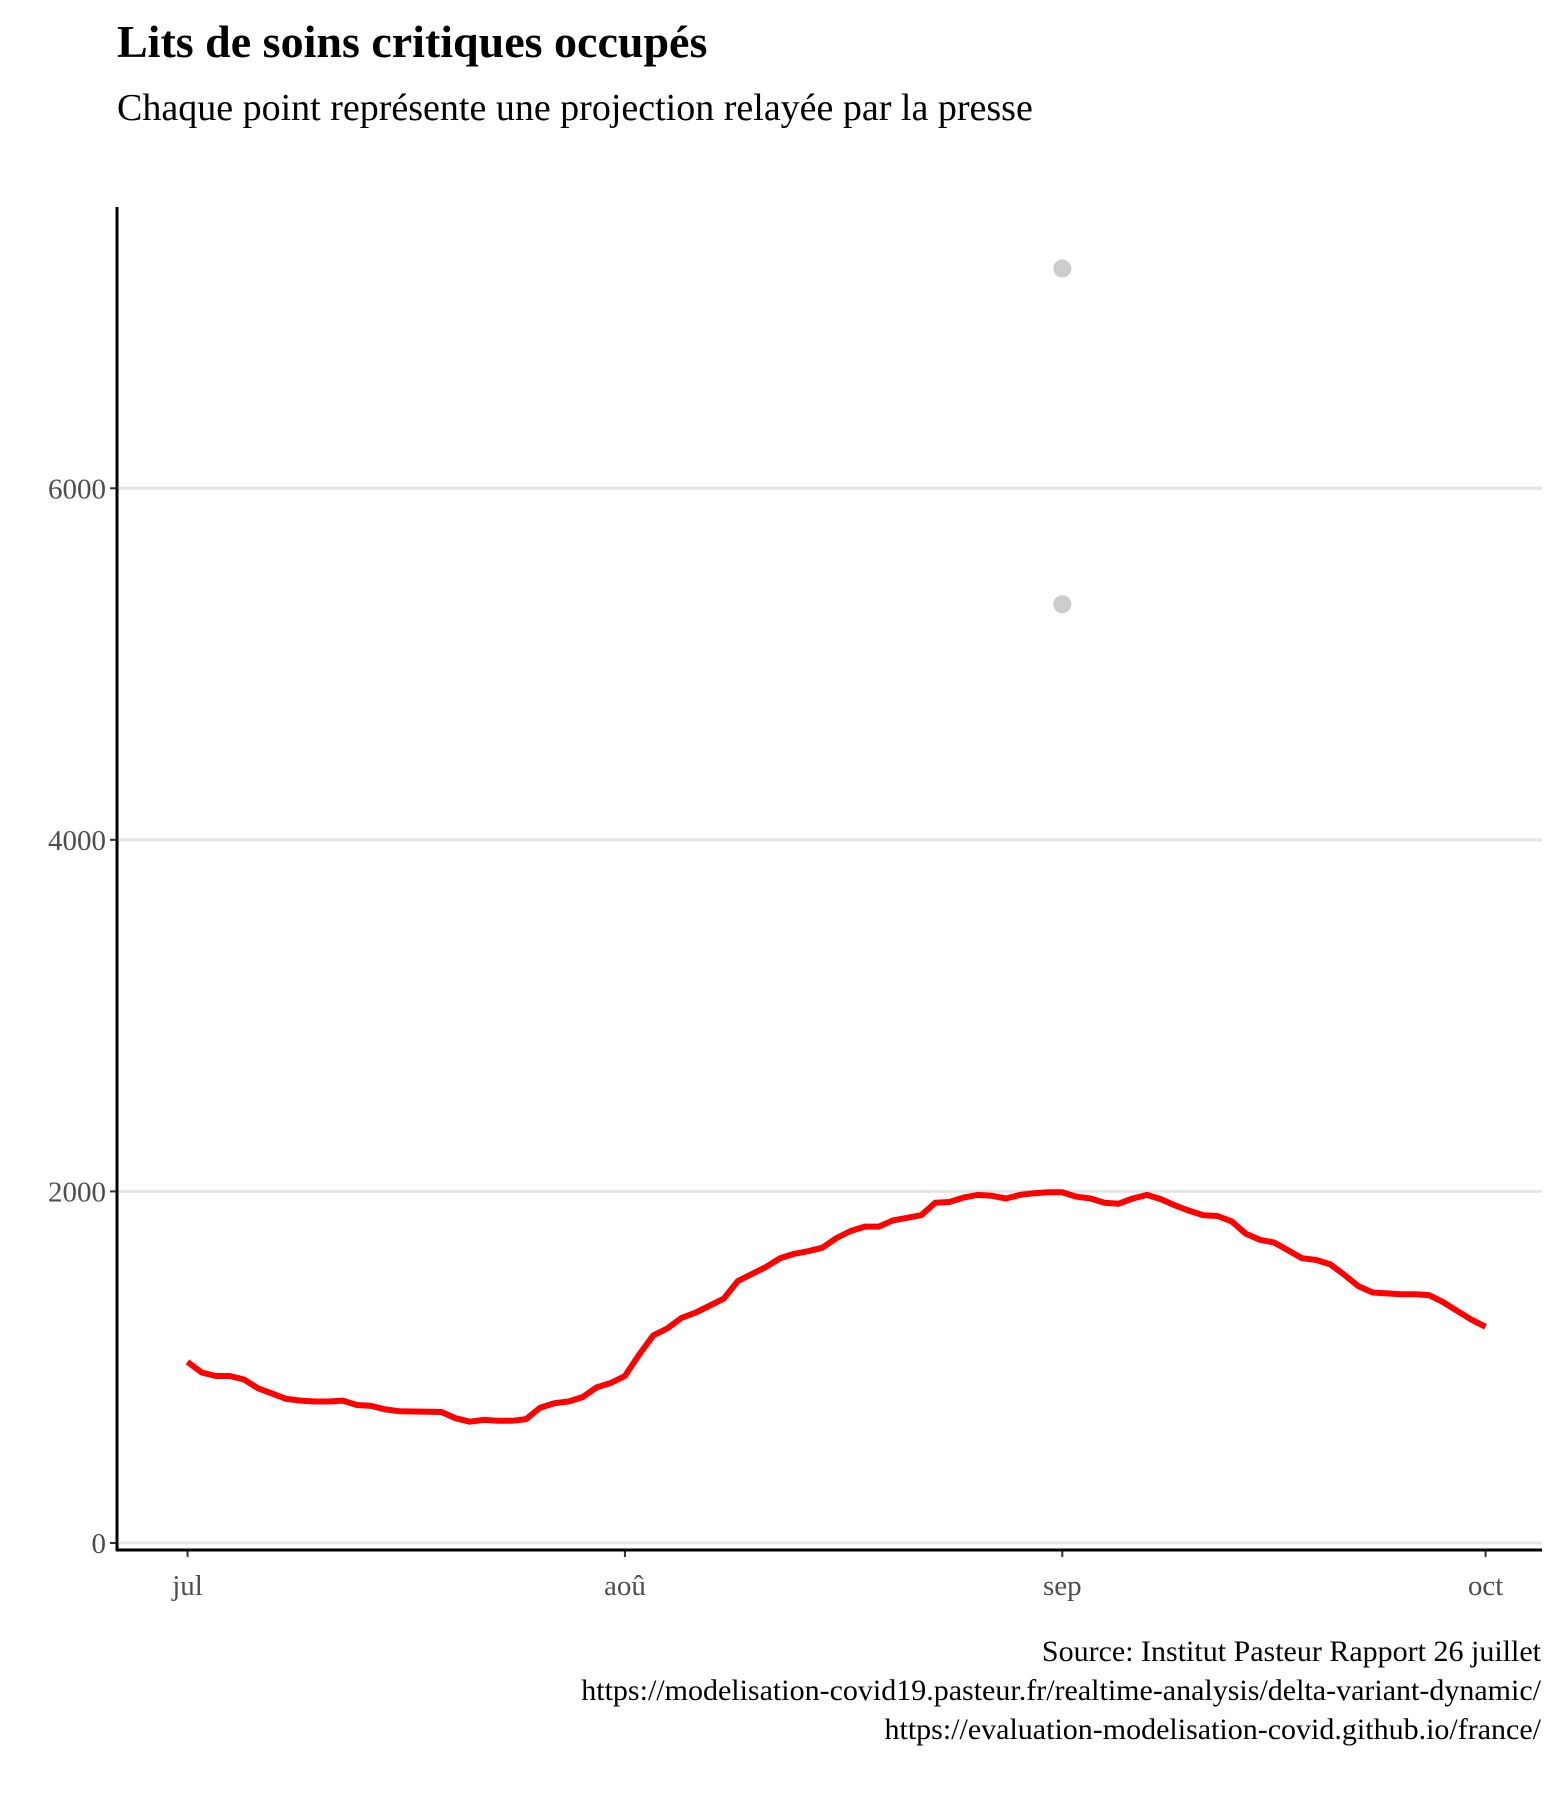 The height and width of the screenshot is (1800, 1560). Describe the element at coordinates (99, 1544) in the screenshot. I see `y-tick-label: 0` at that location.